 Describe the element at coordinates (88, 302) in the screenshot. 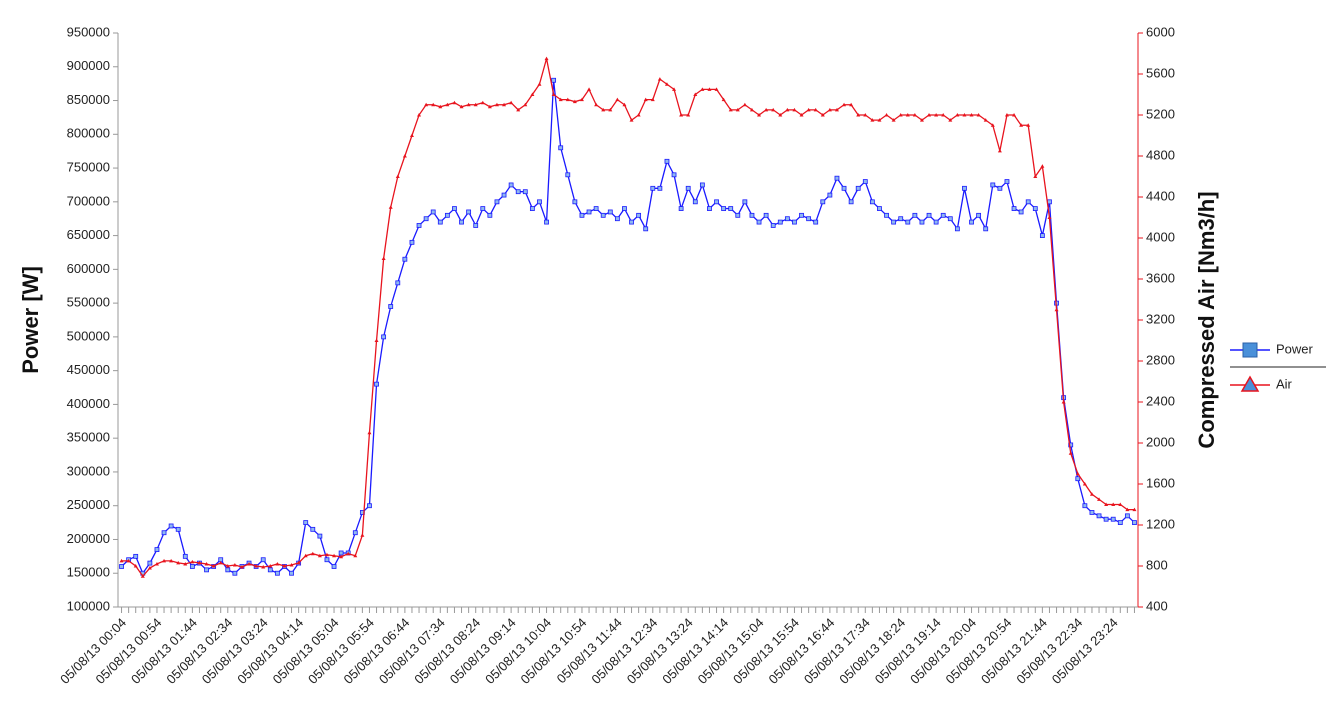

I see `y-tick-label: 550000` at that location.